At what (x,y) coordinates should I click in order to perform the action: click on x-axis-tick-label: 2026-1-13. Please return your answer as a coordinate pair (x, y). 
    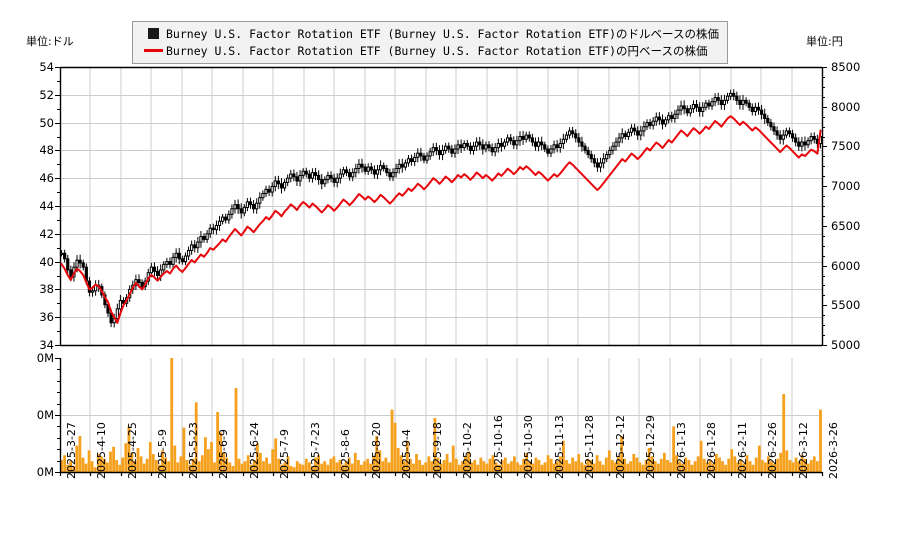
    Looking at the image, I should click on (681, 450).